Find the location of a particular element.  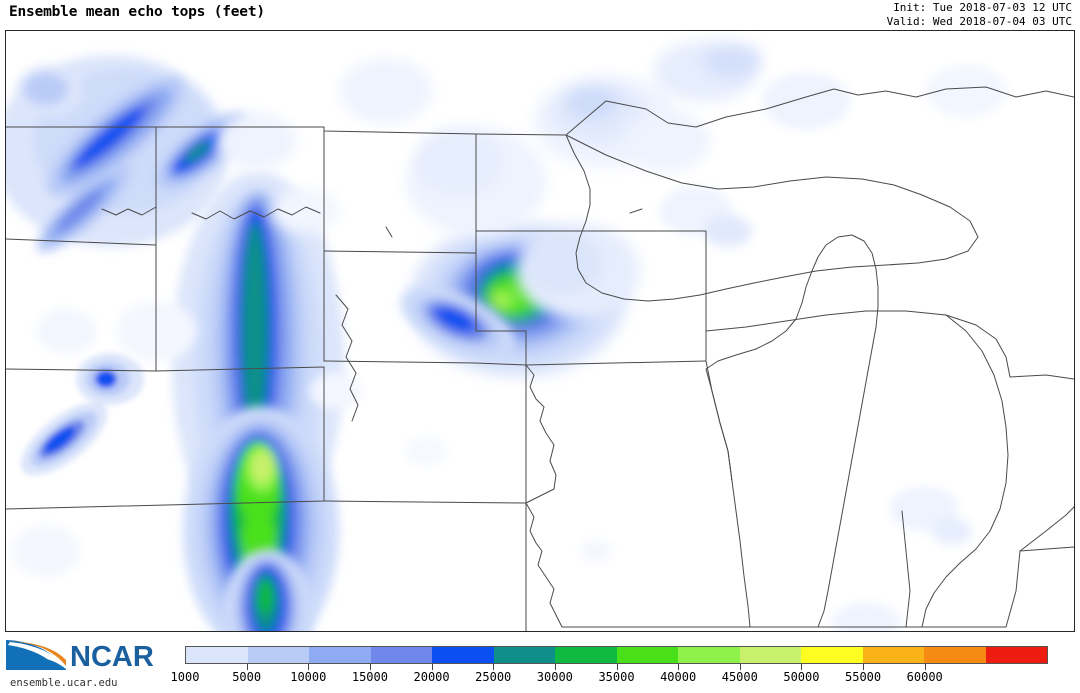

colorbar-ticks is located at coordinates (616, 667).